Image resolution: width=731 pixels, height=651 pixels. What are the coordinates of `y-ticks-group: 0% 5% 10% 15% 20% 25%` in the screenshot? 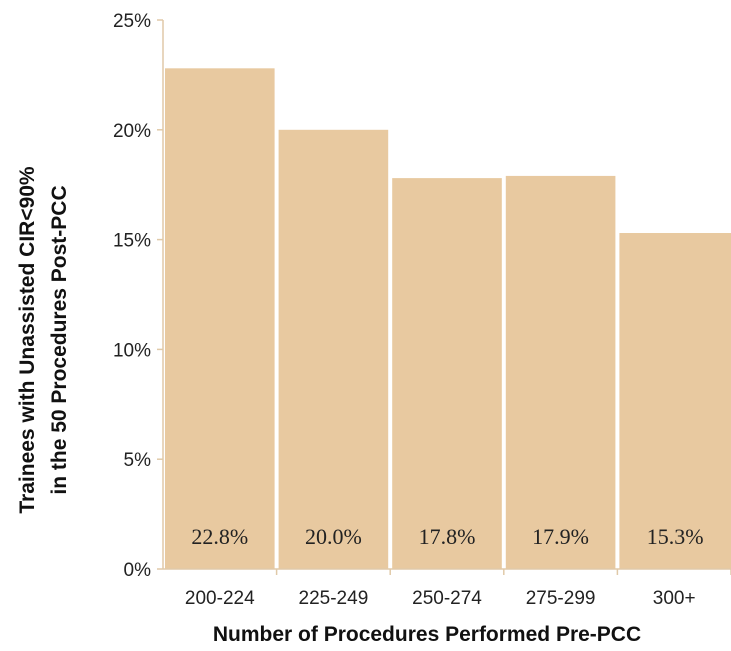 It's located at (138, 296).